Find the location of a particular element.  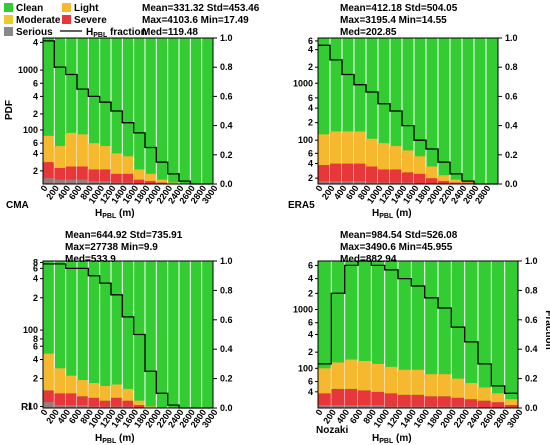

stats-line: Mean=331.32 Std=453.46 is located at coordinates (201, 8).